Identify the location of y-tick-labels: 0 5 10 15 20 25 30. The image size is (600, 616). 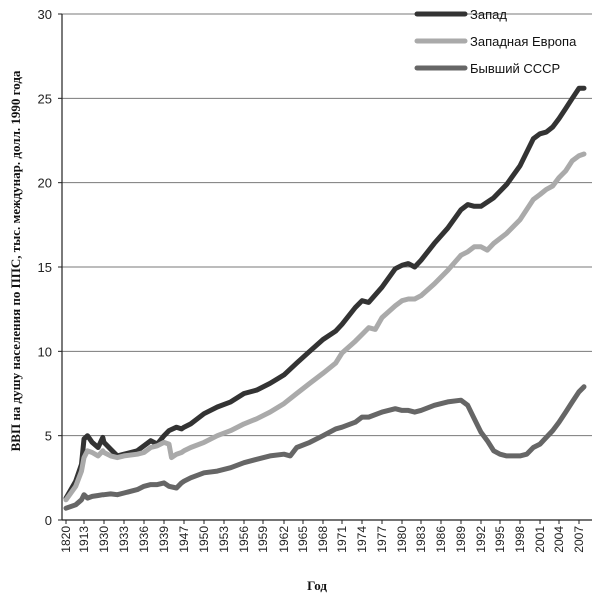
(50, 267).